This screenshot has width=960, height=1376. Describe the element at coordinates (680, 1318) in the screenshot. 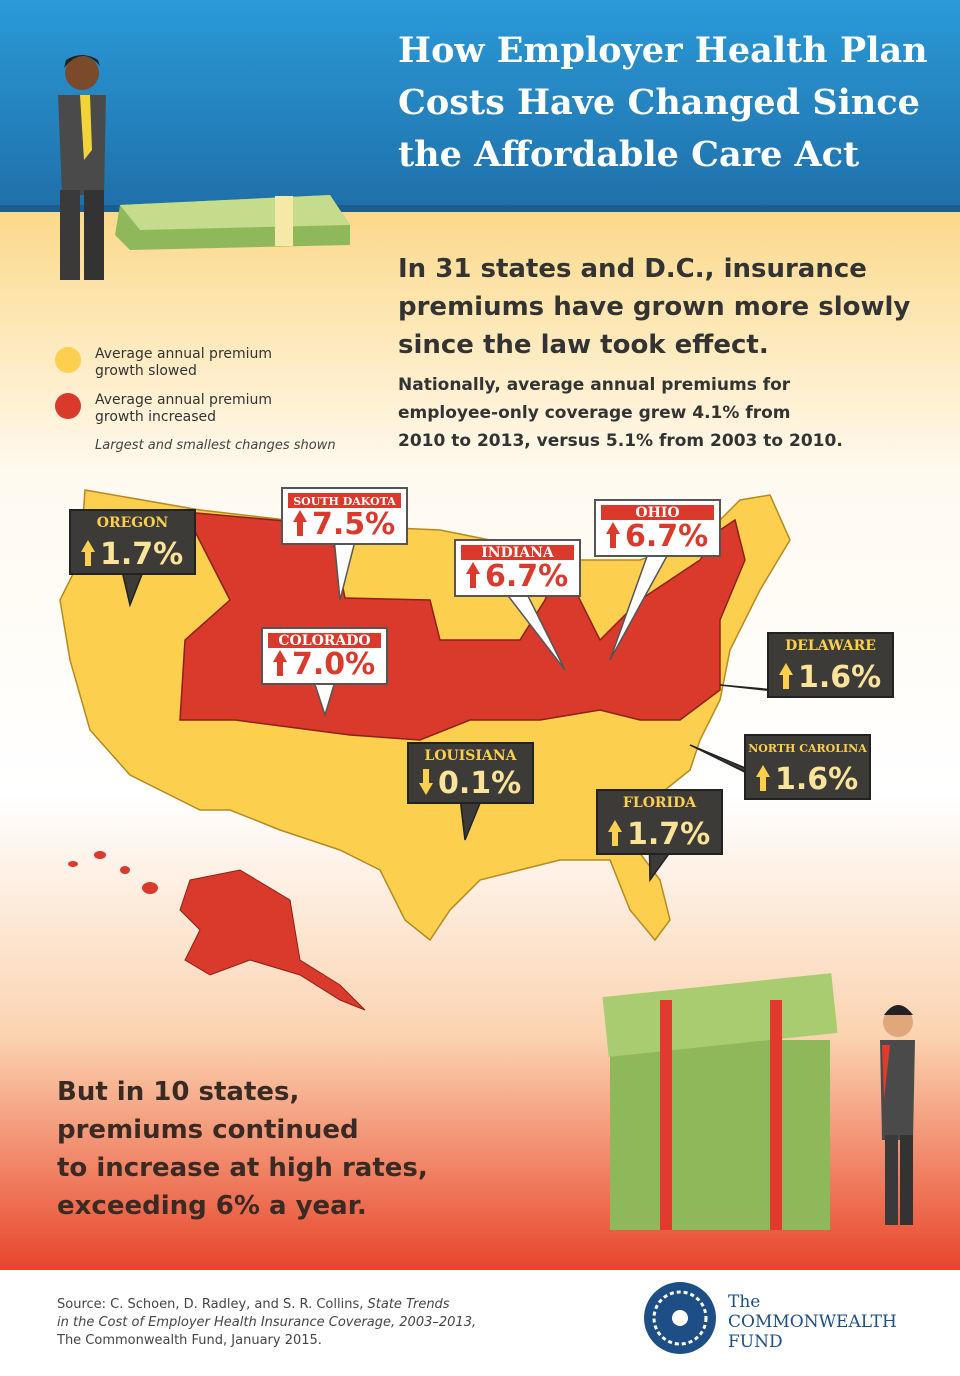

I see `logo-emblem` at that location.